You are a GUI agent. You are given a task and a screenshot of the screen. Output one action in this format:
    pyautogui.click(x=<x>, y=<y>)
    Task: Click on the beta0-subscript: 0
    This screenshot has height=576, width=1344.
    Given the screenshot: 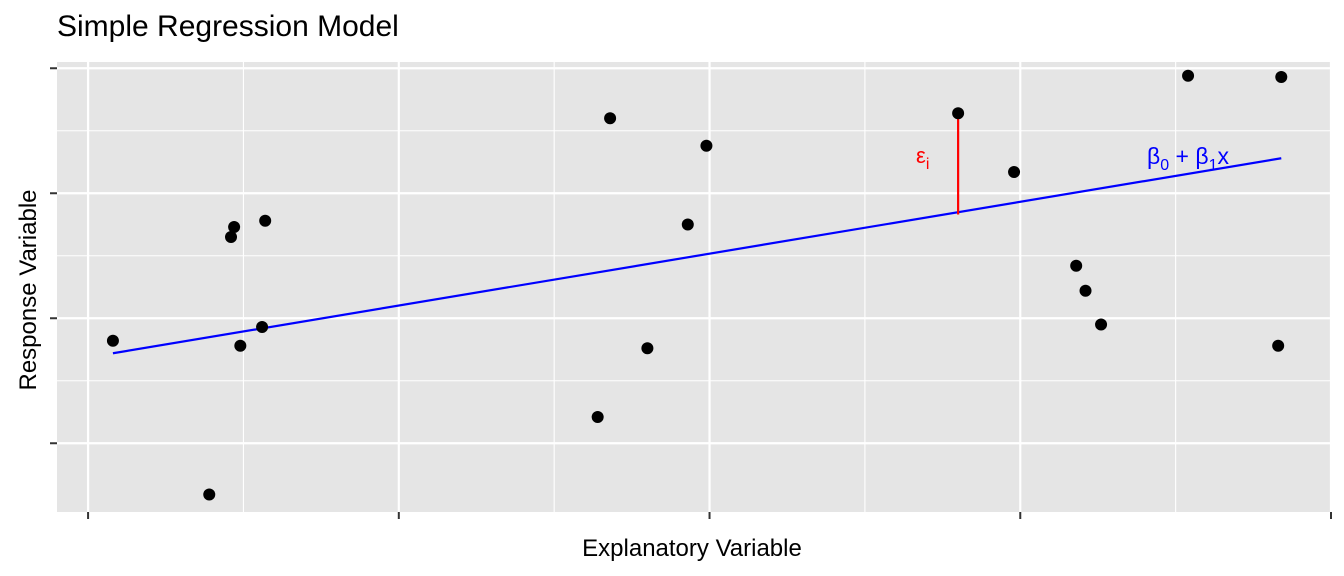 What is the action you would take?
    pyautogui.click(x=1164, y=165)
    